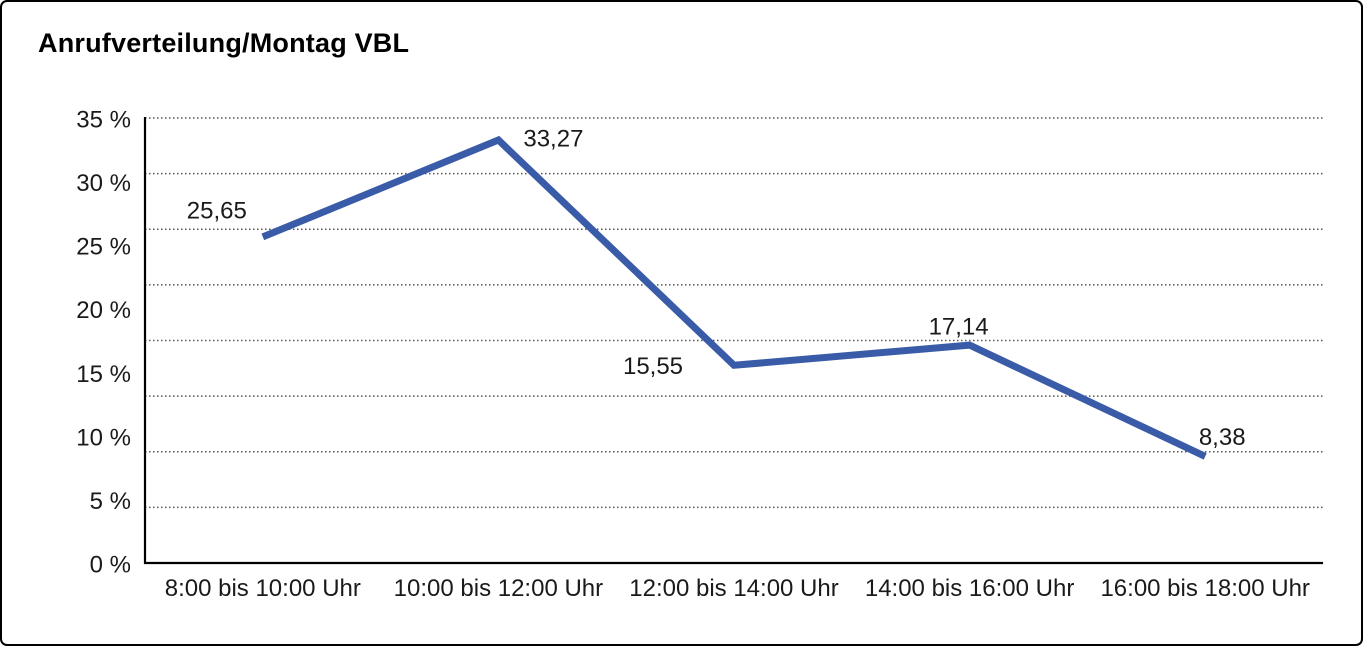 The image size is (1363, 646). What do you see at coordinates (224, 43) in the screenshot?
I see `chart-title: Anrufverteilung/Montag VBL` at bounding box center [224, 43].